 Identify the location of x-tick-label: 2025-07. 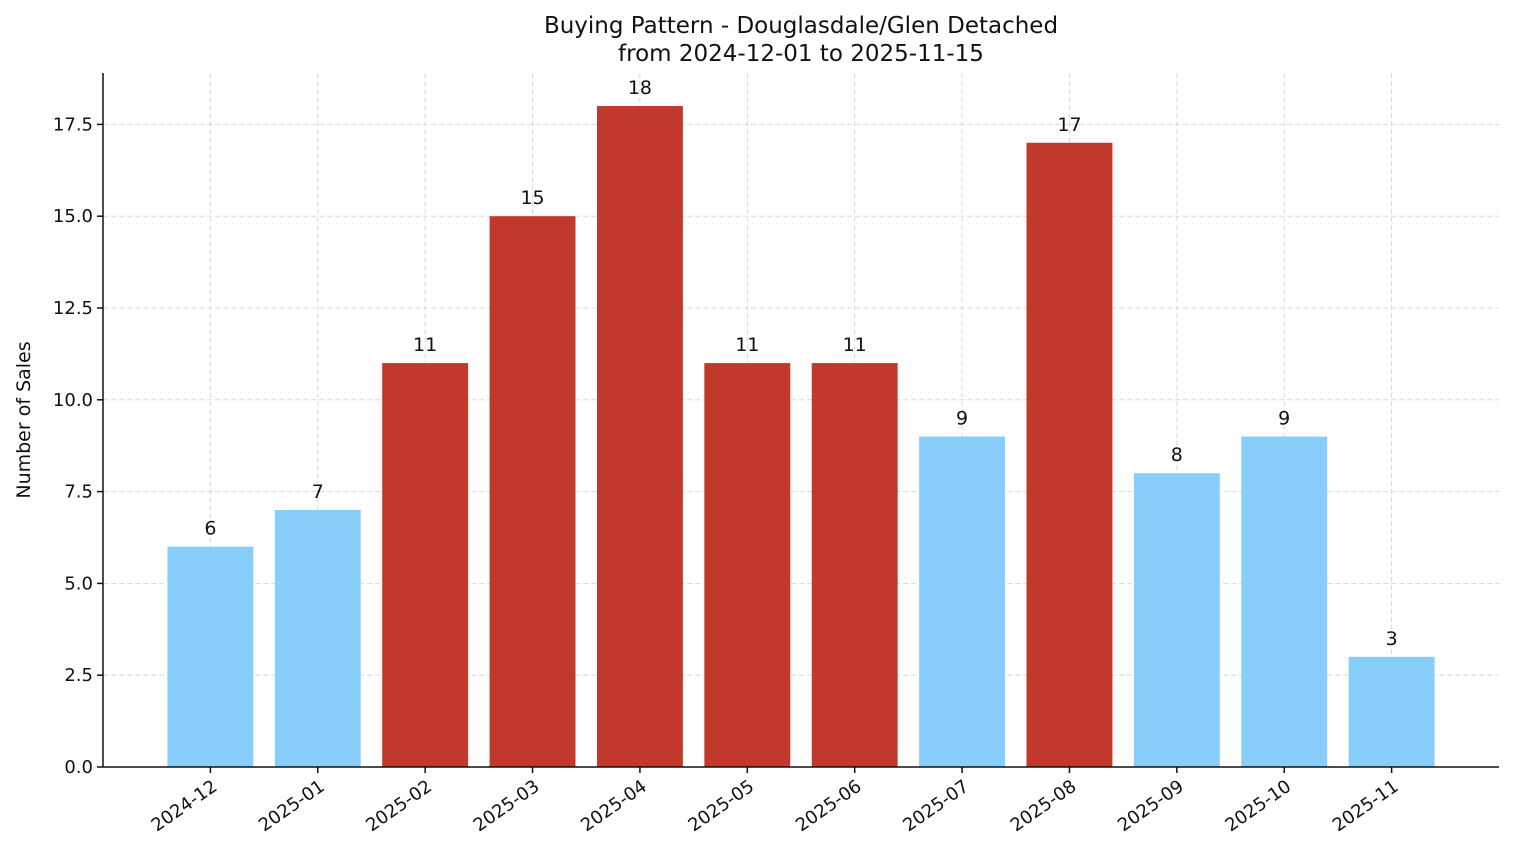
(936, 806).